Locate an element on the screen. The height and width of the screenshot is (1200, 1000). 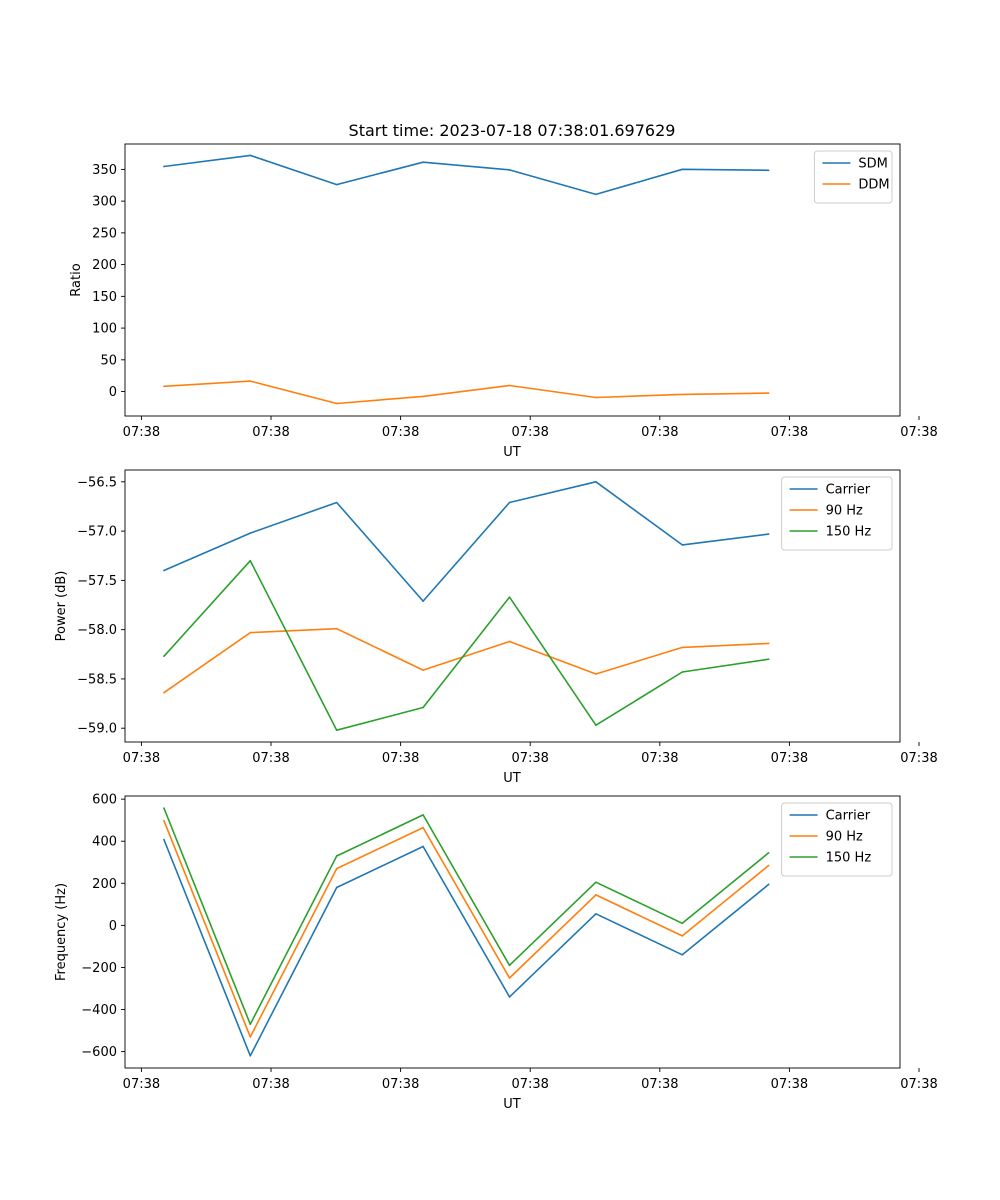
power-legend: Carrier 90 Hz 150 Hz is located at coordinates (837, 513).